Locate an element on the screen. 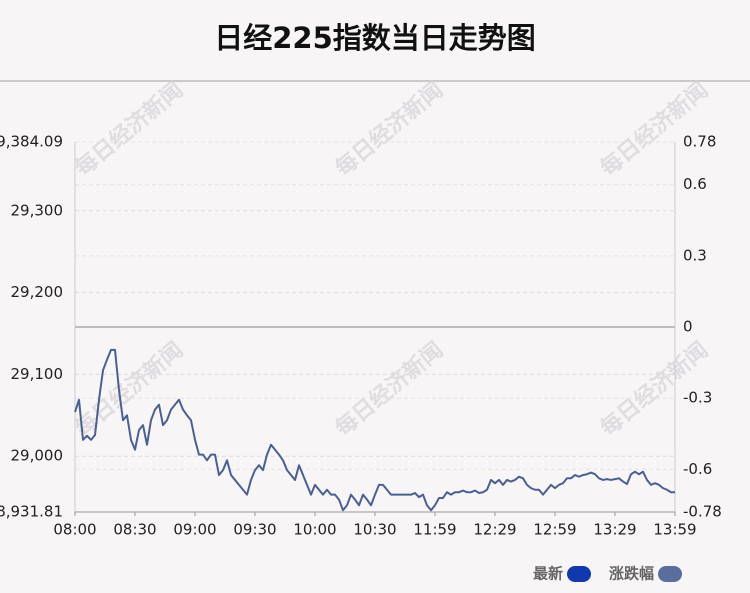 Image resolution: width=750 pixels, height=593 pixels. y-tick-label: 29,384.09 is located at coordinates (31, 142).